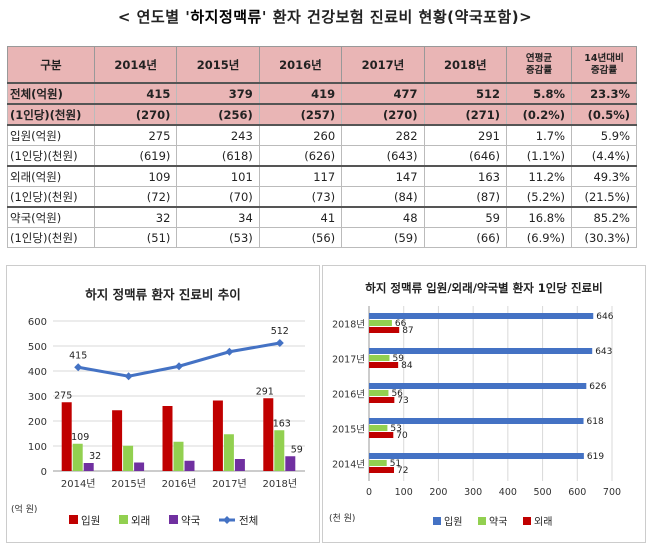 The image size is (650, 547). Describe the element at coordinates (383, 65) in the screenshot. I see `header-cell: 2017년` at that location.